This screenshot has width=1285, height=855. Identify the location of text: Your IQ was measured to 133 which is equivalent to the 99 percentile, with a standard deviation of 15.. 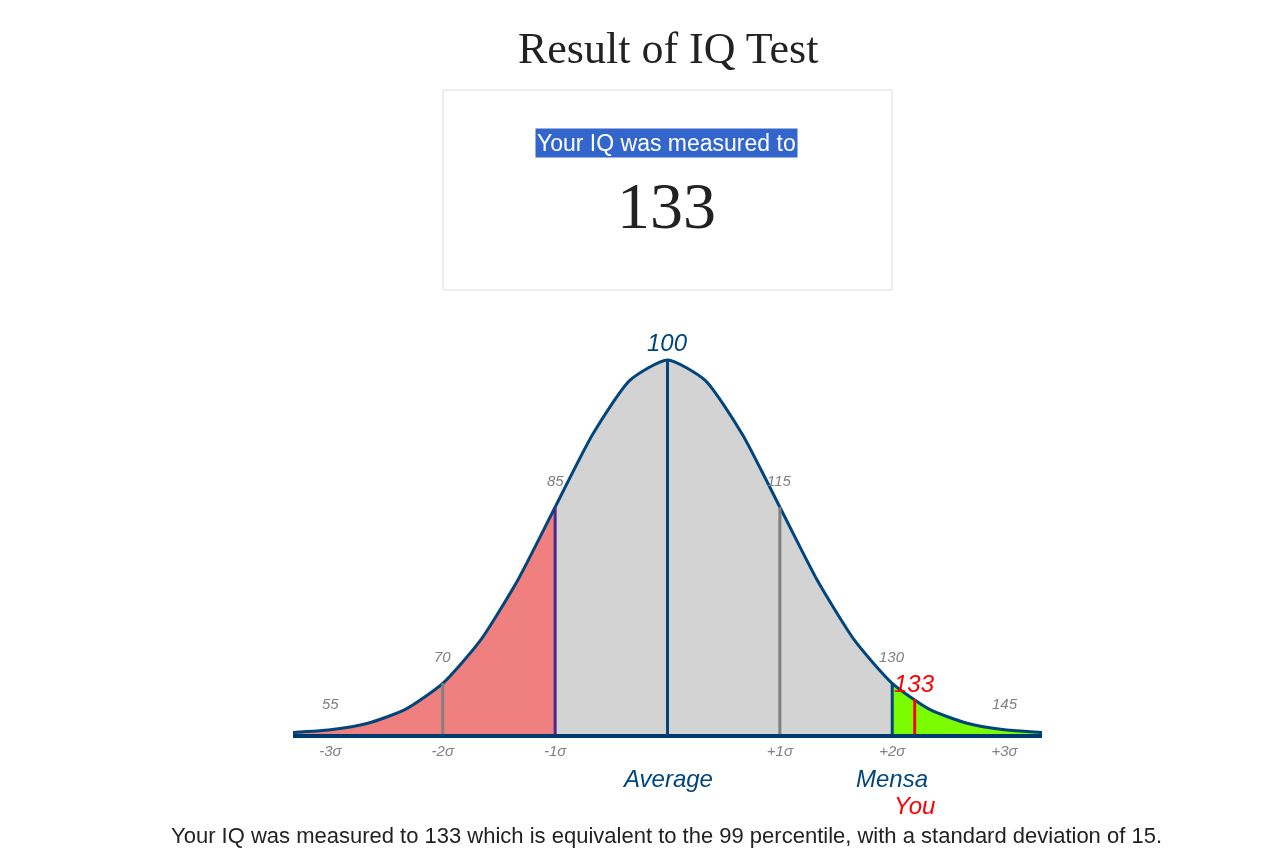
(667, 835).